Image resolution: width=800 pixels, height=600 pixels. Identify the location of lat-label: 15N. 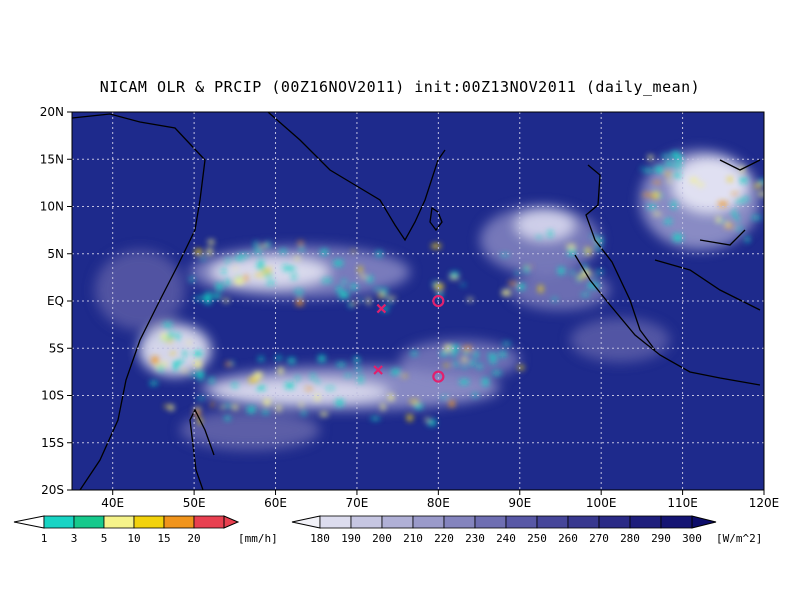
(52, 159).